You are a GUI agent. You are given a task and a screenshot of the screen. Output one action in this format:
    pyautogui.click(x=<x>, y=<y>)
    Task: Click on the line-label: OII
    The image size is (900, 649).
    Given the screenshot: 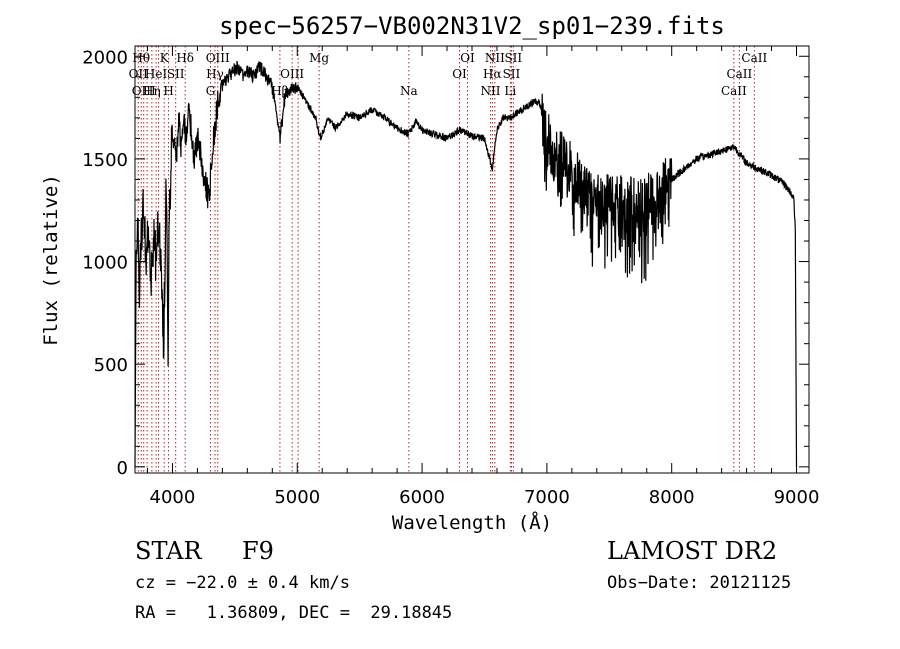 What is the action you would take?
    pyautogui.click(x=139, y=74)
    